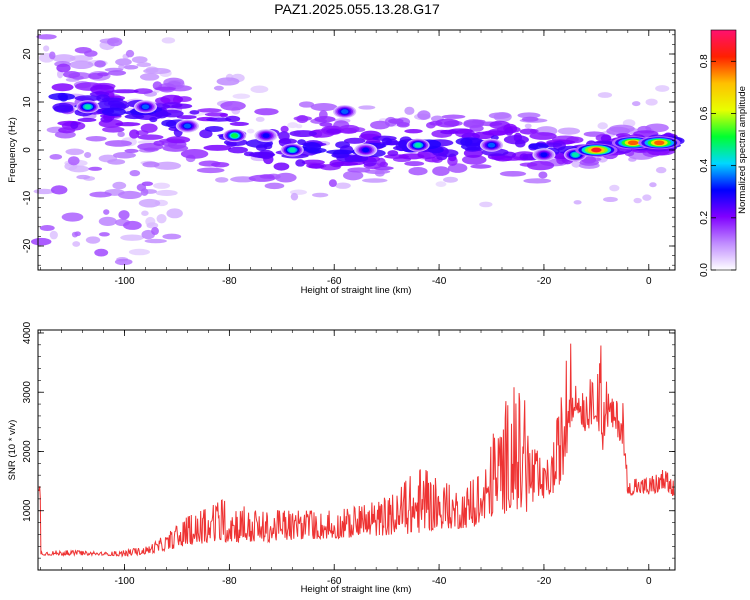 This screenshot has height=600, width=750. What do you see at coordinates (27, 197) in the screenshot?
I see `y-tick-label: -10` at bounding box center [27, 197].